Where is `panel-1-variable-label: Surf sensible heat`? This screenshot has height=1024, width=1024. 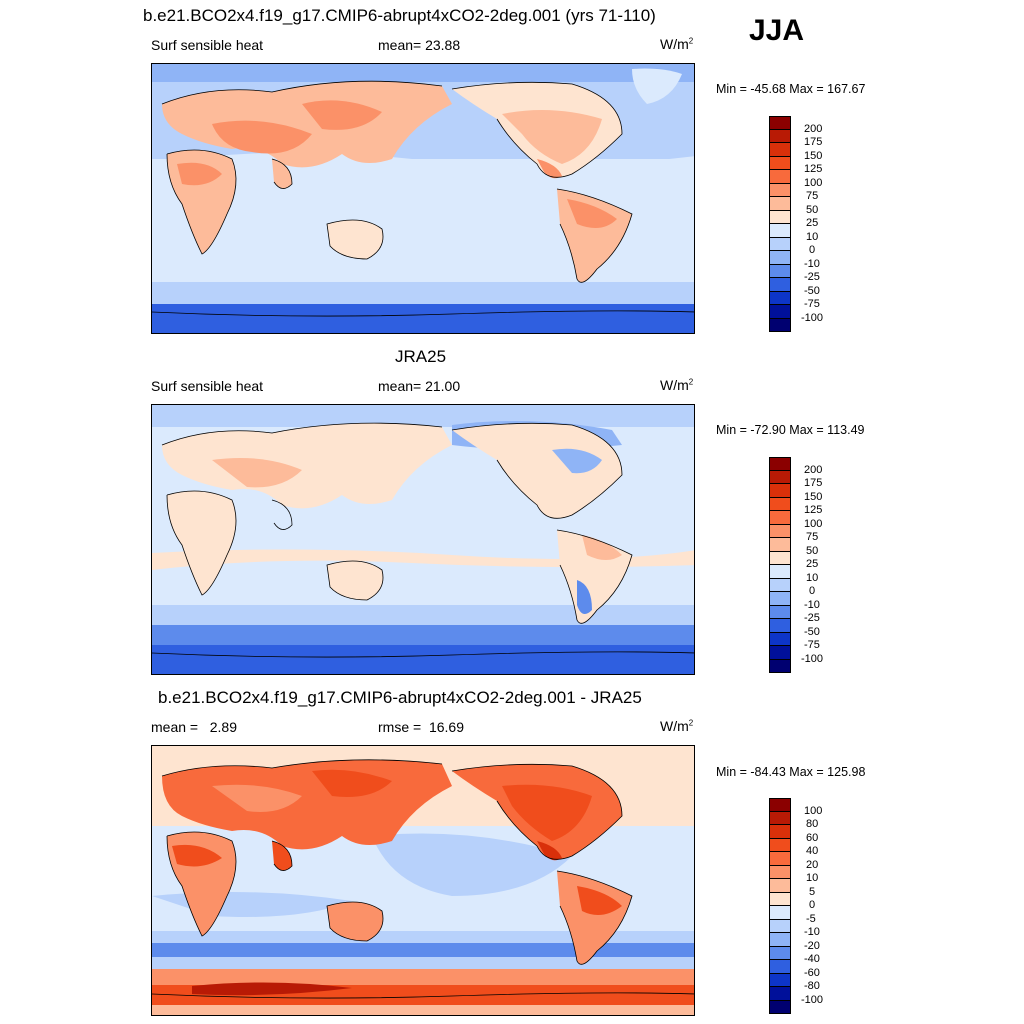 panel-1-variable-label: Surf sensible heat is located at coordinates (207, 45).